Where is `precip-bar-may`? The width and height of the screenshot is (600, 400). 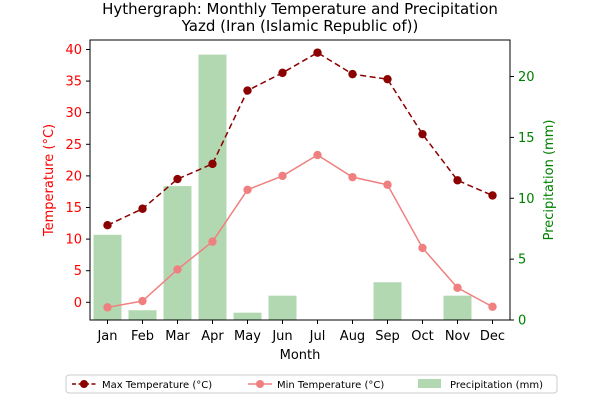 precip-bar-may is located at coordinates (247, 316).